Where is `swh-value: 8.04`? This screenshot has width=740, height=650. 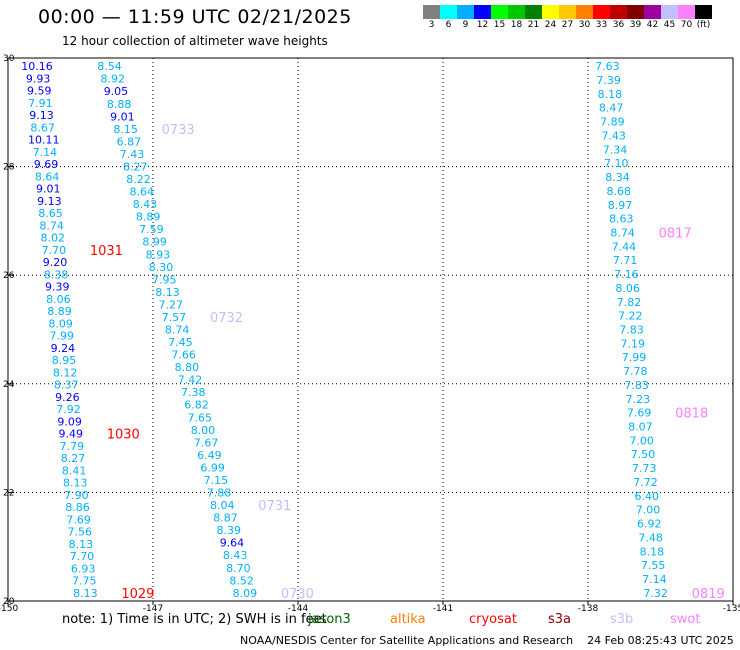 swh-value: 8.04 is located at coordinates (222, 505).